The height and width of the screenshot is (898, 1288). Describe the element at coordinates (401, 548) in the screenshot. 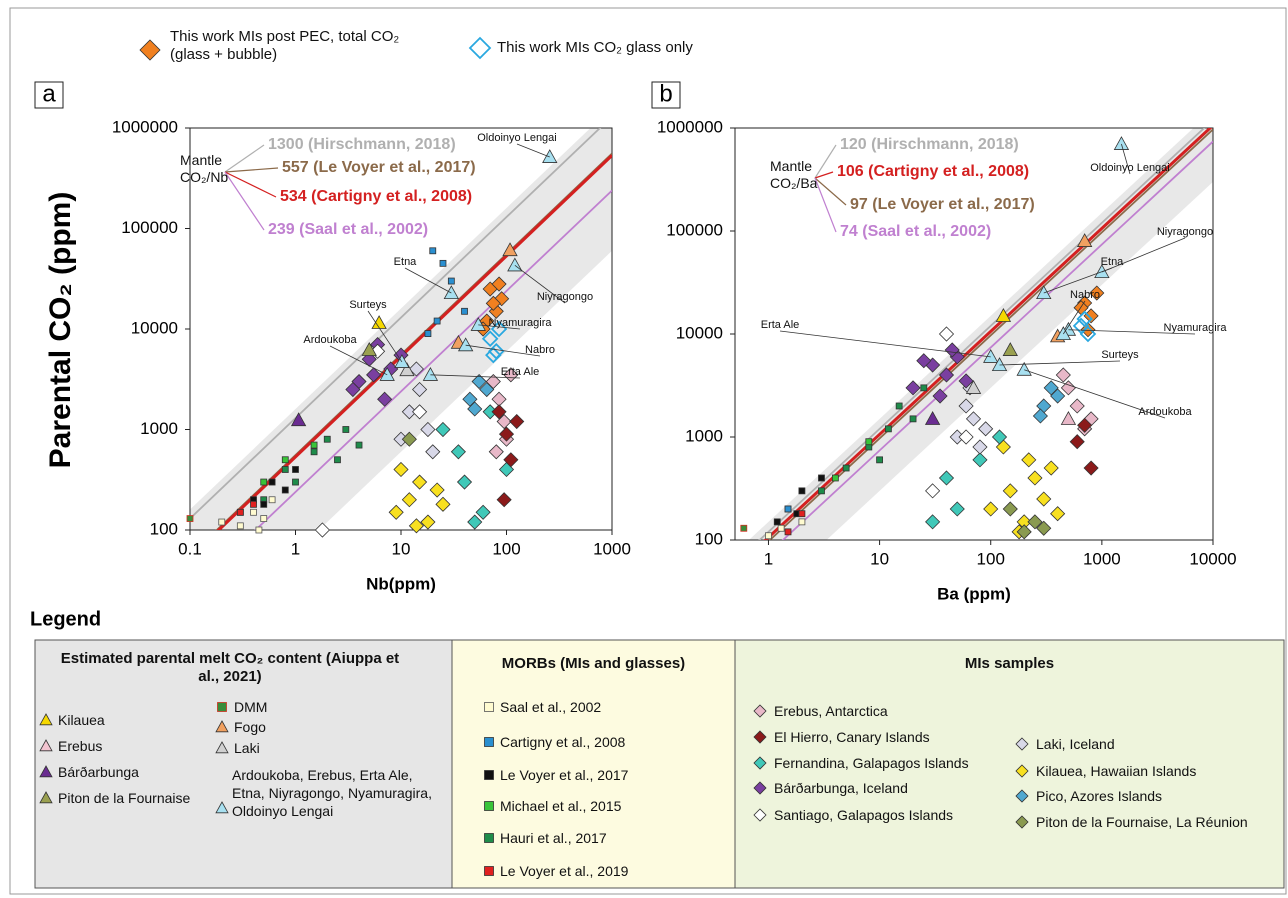

I see `x-tick-label: 10` at that location.